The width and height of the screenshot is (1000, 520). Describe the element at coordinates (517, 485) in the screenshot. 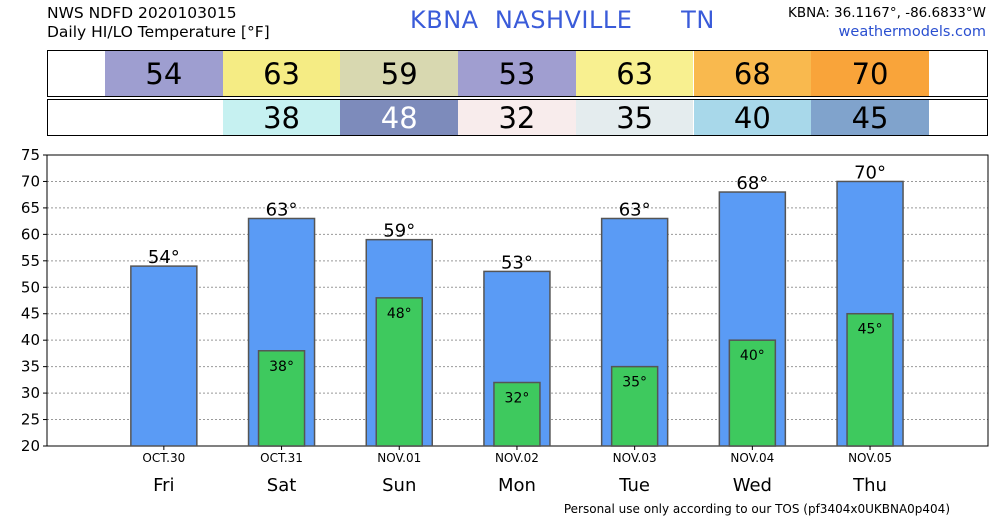

I see `day-label: Mon` at that location.